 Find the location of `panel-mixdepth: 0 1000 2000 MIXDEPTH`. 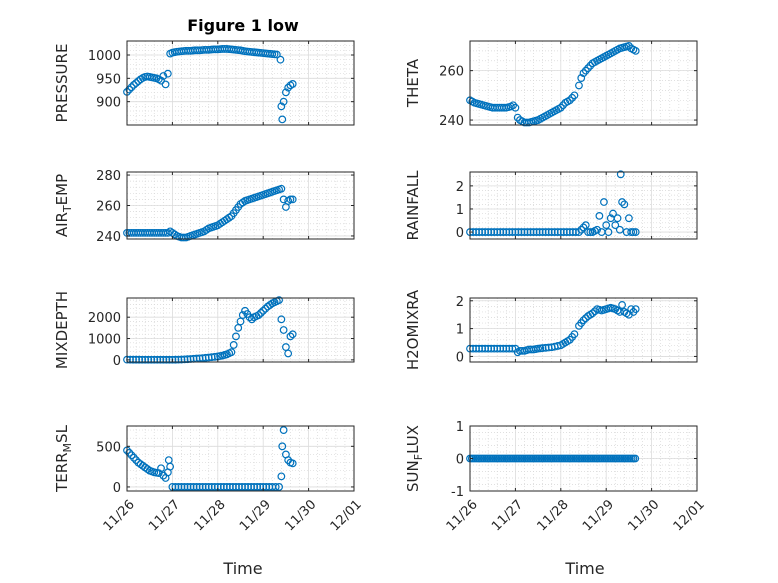

panel-mixdepth: 0 1000 2000 MIXDEPTH is located at coordinates (204, 330).